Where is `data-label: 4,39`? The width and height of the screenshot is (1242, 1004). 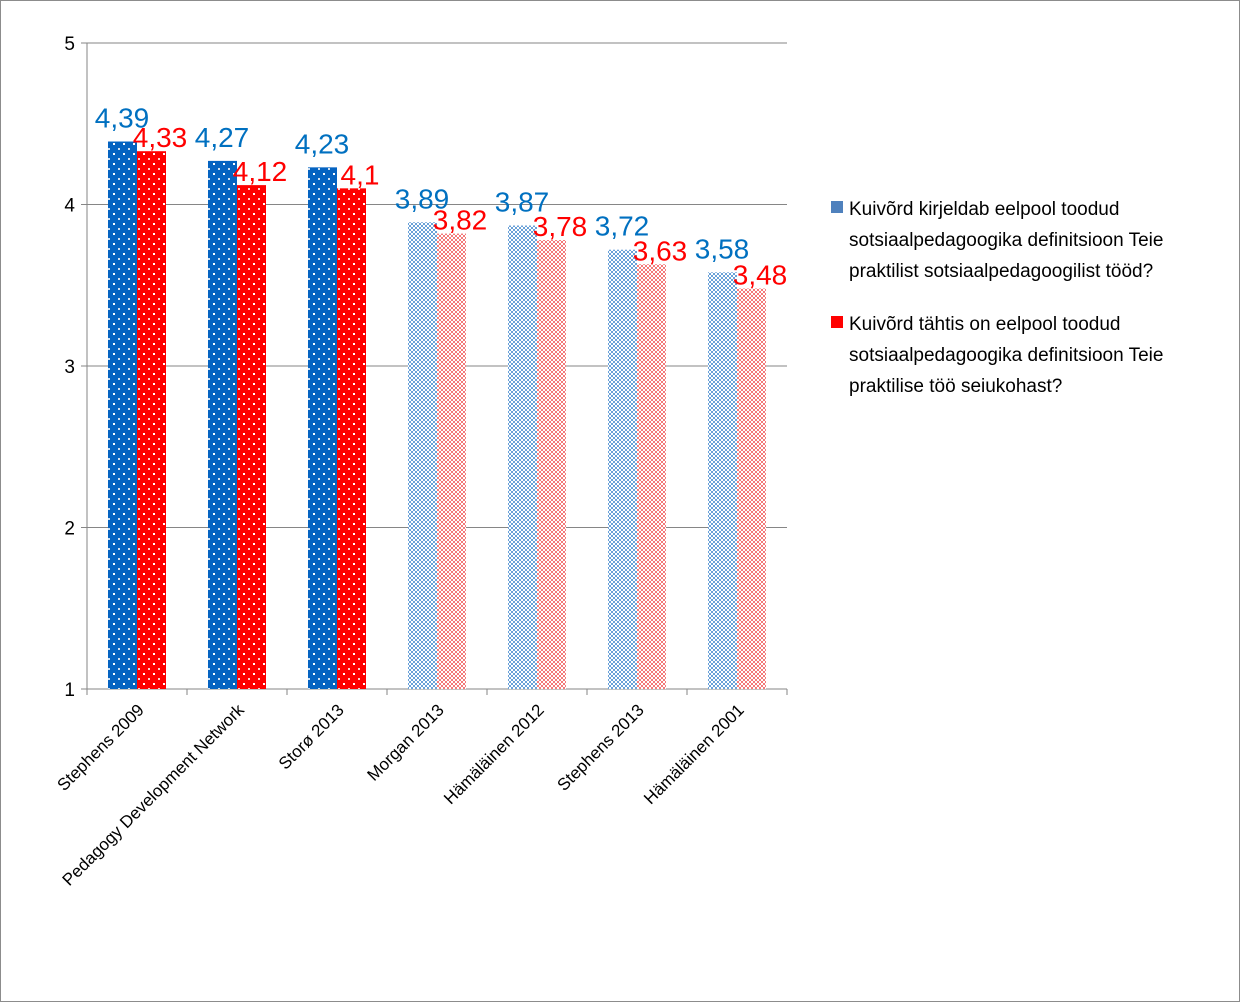
data-label: 4,39 is located at coordinates (122, 118).